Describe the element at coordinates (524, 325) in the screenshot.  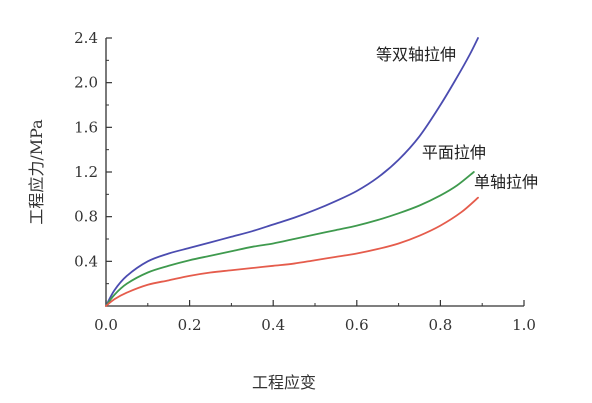
I see `x-tick-label: 1.0` at that location.